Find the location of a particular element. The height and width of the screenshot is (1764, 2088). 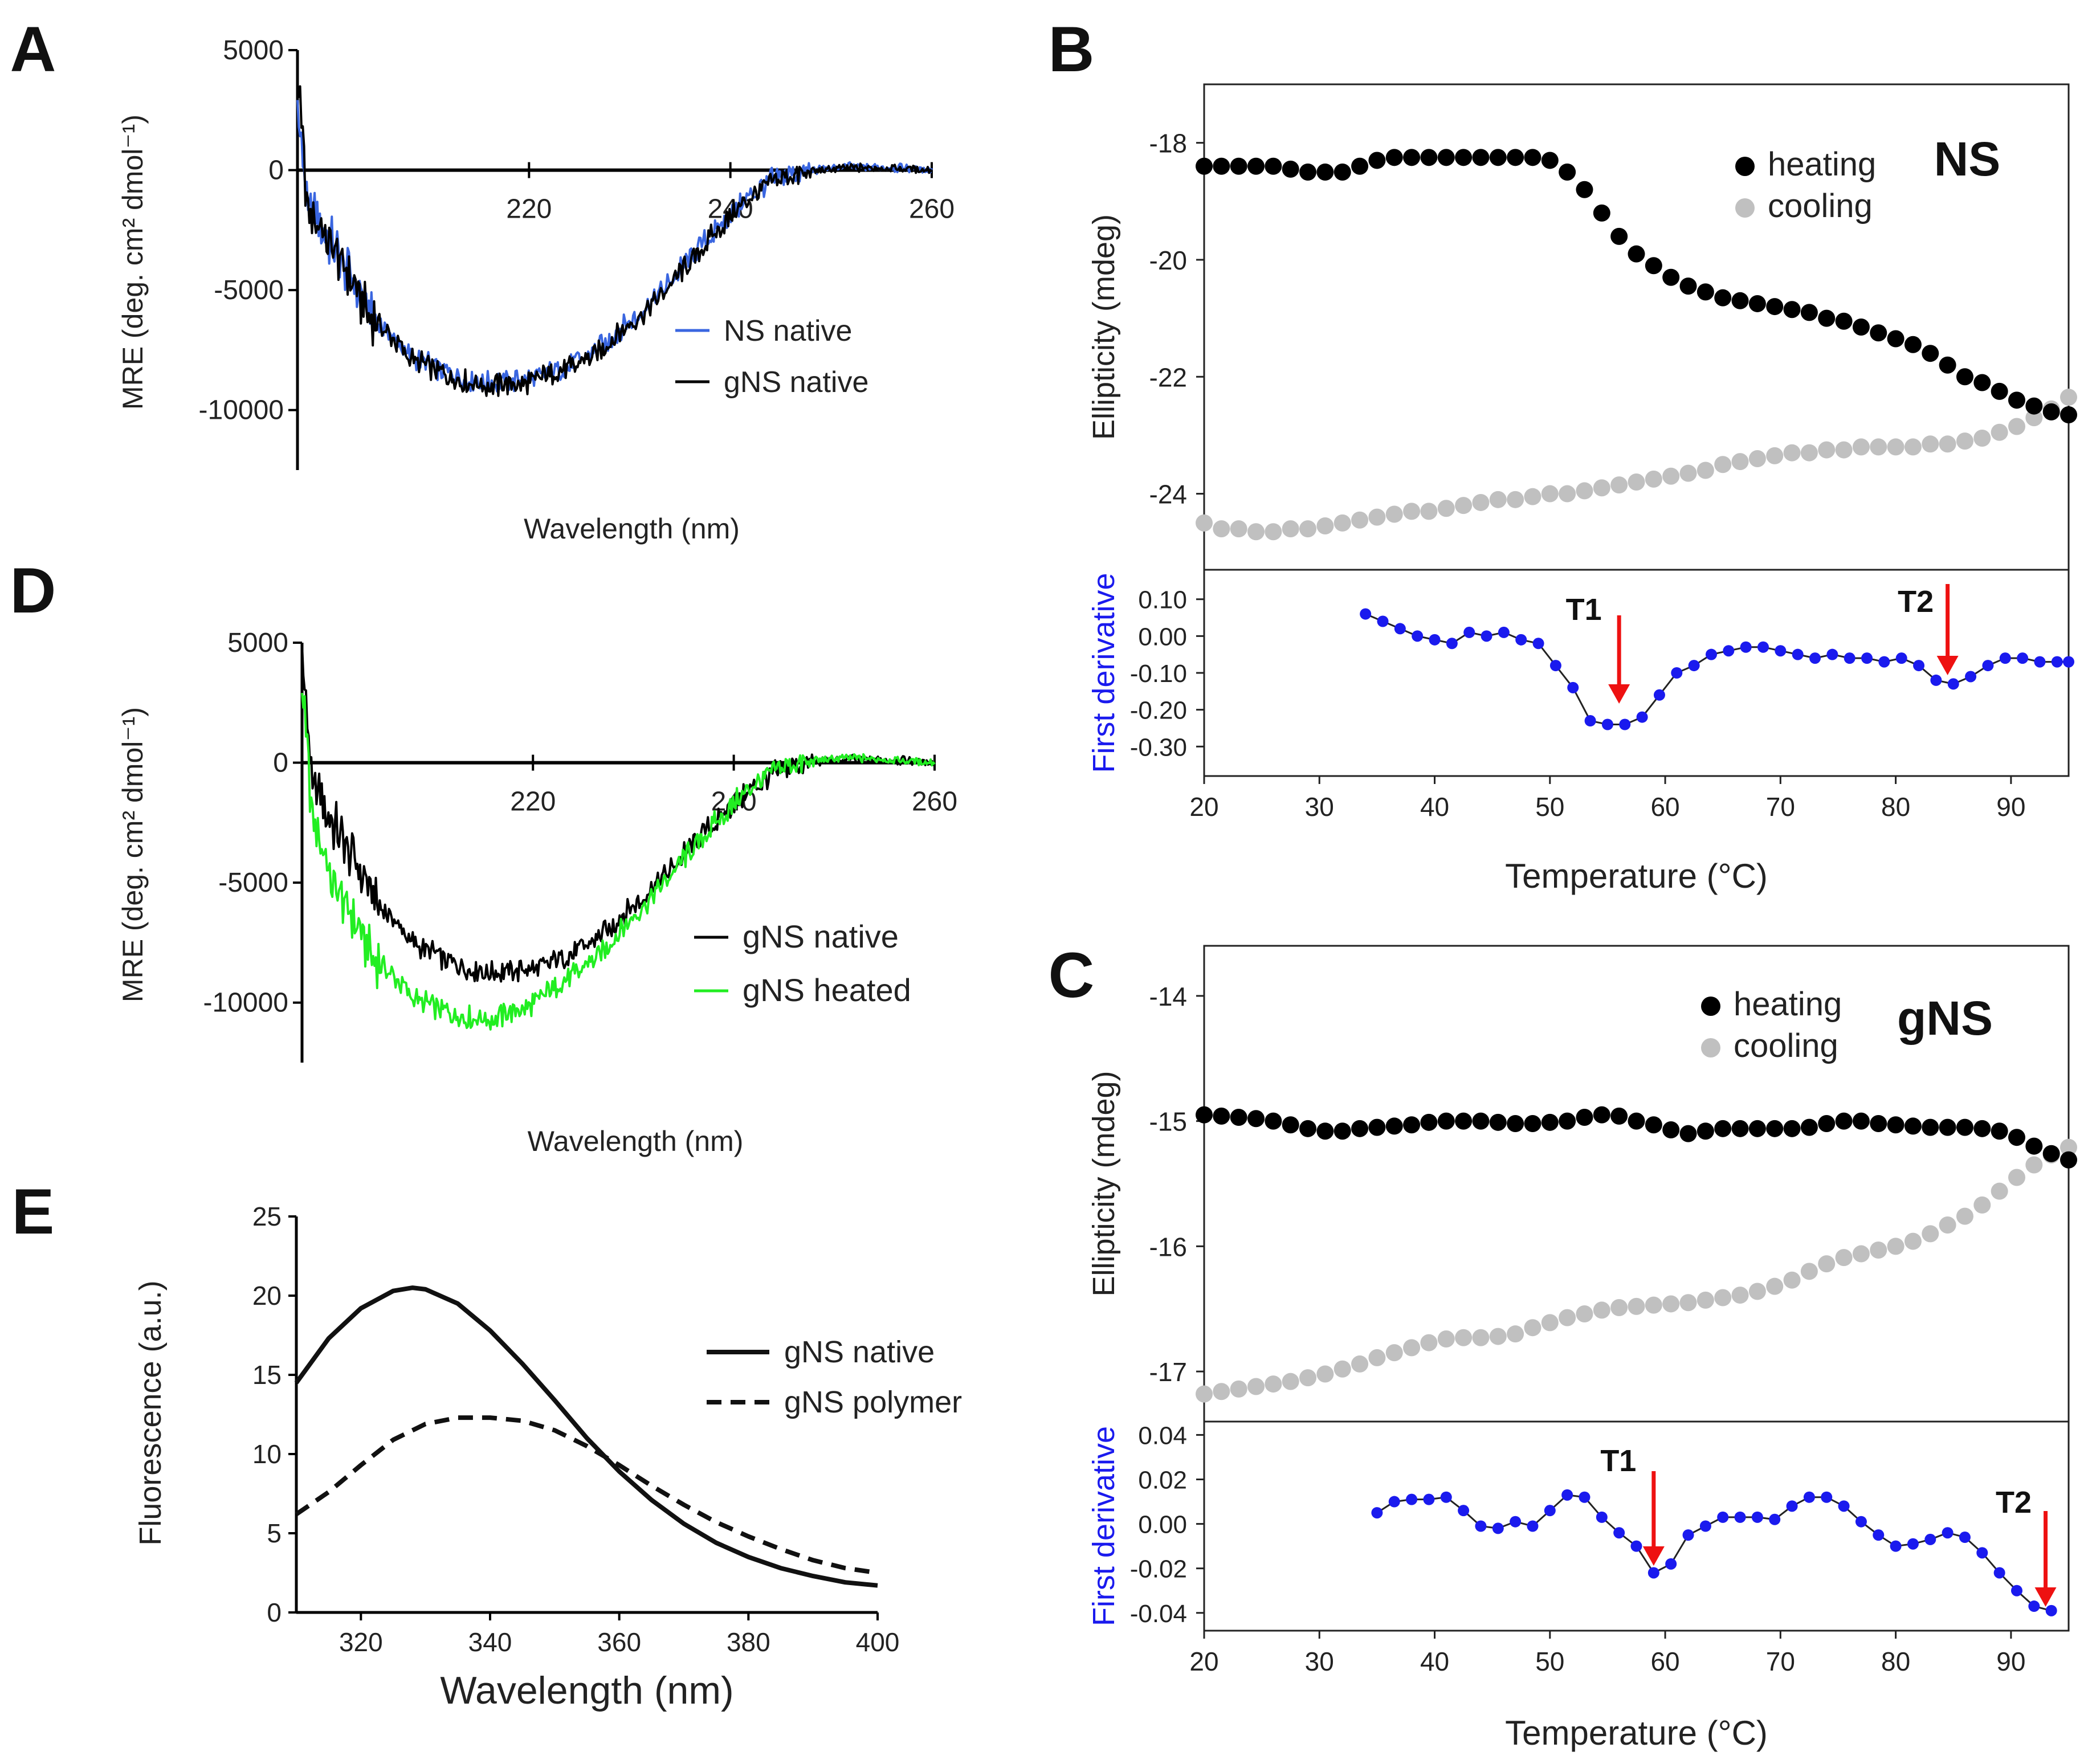

y-tick-label: -18 is located at coordinates (1168, 143).